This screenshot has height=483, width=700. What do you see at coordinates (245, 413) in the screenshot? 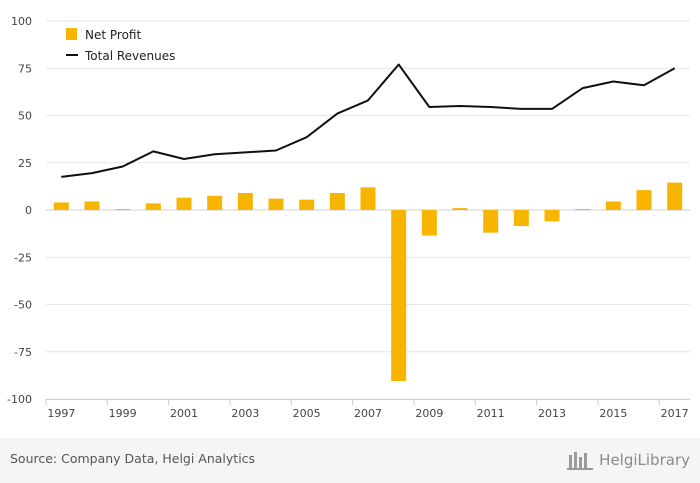
I see `x-tick-label: 2003` at bounding box center [245, 413].